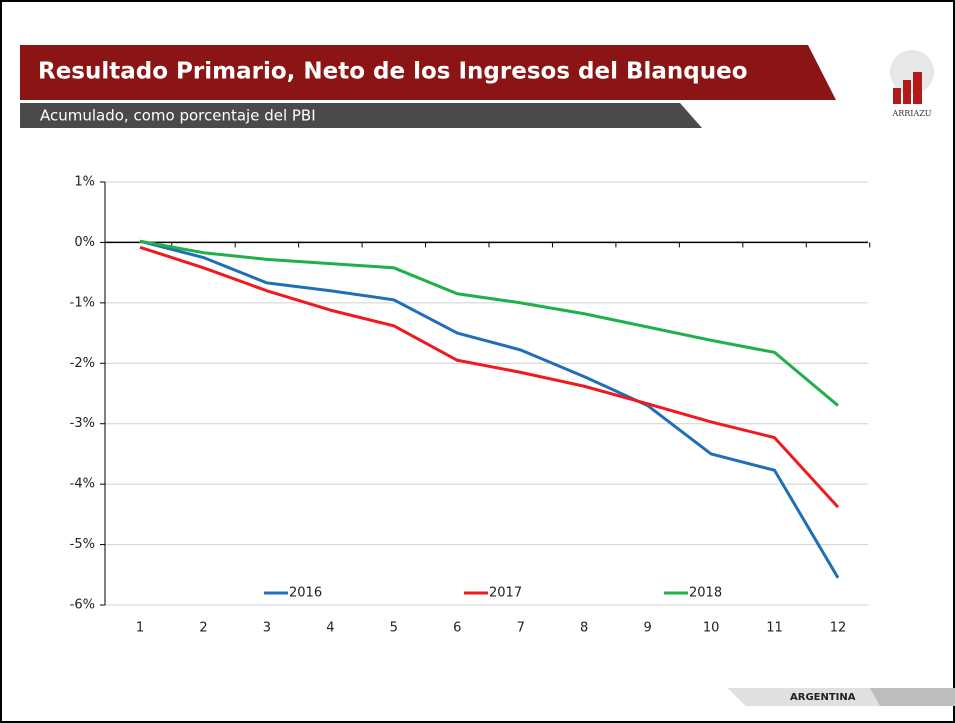  Describe the element at coordinates (838, 628) in the screenshot. I see `x-tick-label: 12` at that location.